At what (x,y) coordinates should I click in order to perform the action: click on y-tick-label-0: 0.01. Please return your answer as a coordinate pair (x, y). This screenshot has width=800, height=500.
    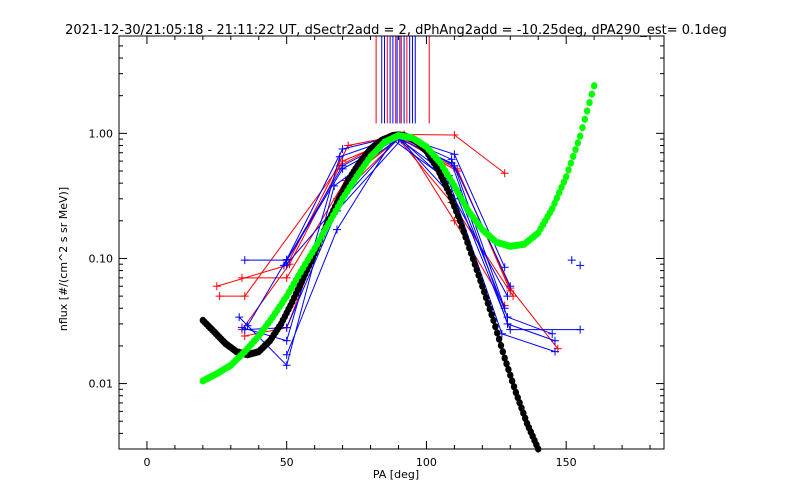
    Looking at the image, I should click on (101, 384).